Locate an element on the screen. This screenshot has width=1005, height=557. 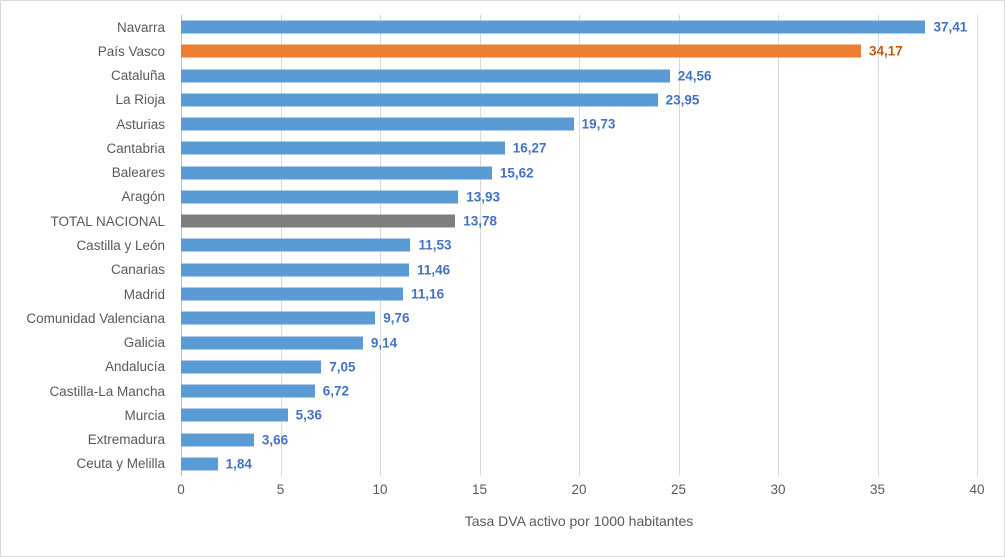
value-label: 13,93 is located at coordinates (483, 197).